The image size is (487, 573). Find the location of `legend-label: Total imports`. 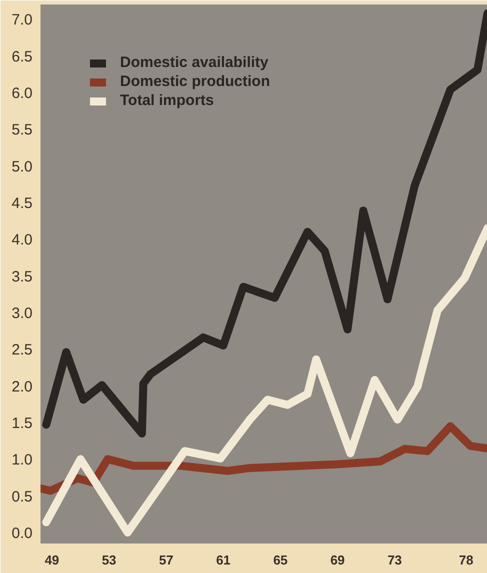

legend-label: Total imports is located at coordinates (167, 100).